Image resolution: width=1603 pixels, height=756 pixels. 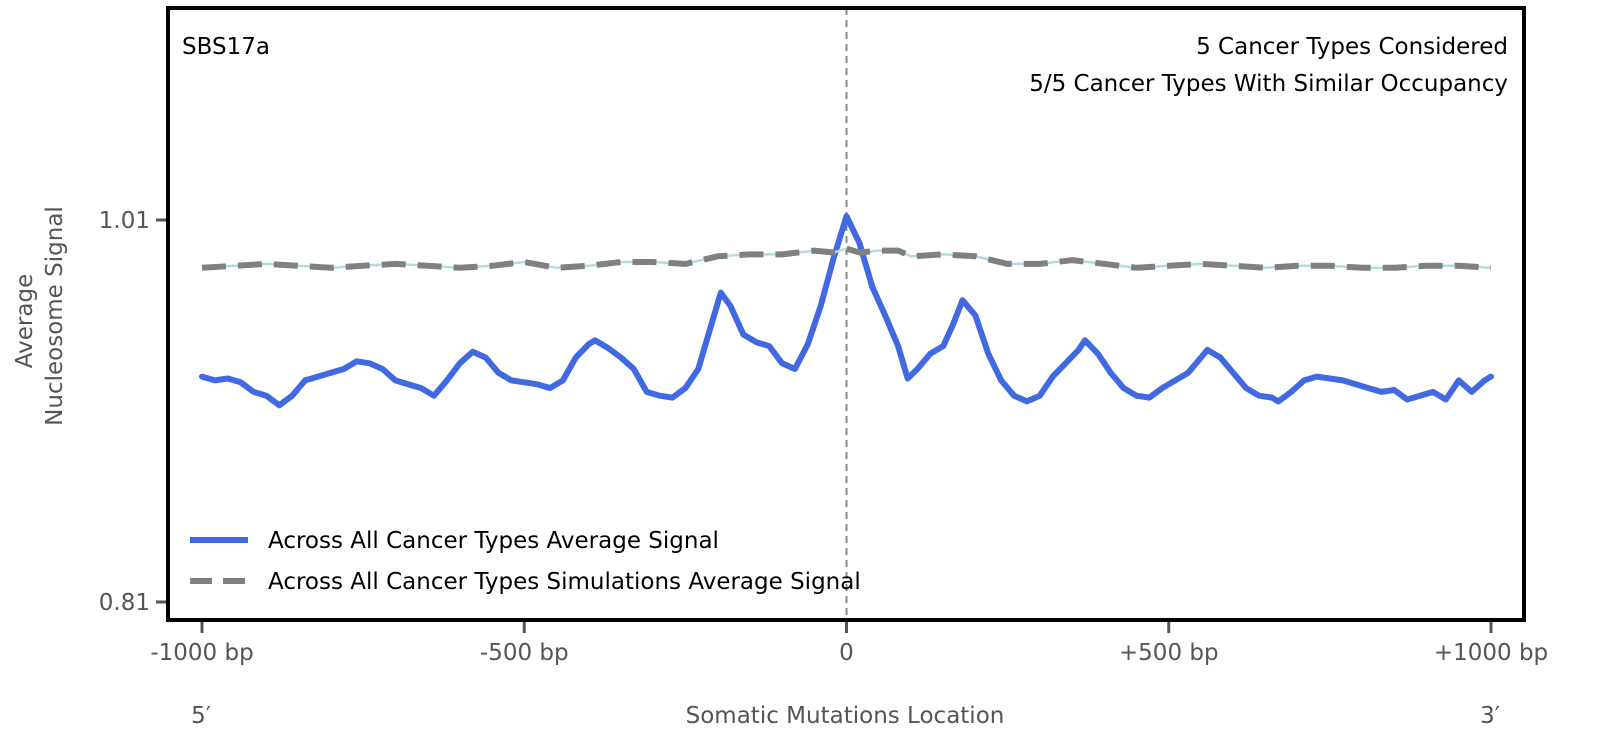 I want to click on x-tick-label: -500 bp, so click(x=524, y=653).